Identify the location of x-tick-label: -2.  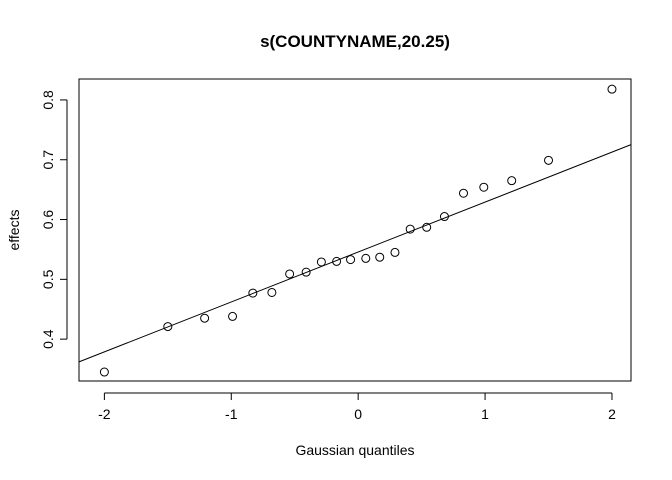
(104, 414).